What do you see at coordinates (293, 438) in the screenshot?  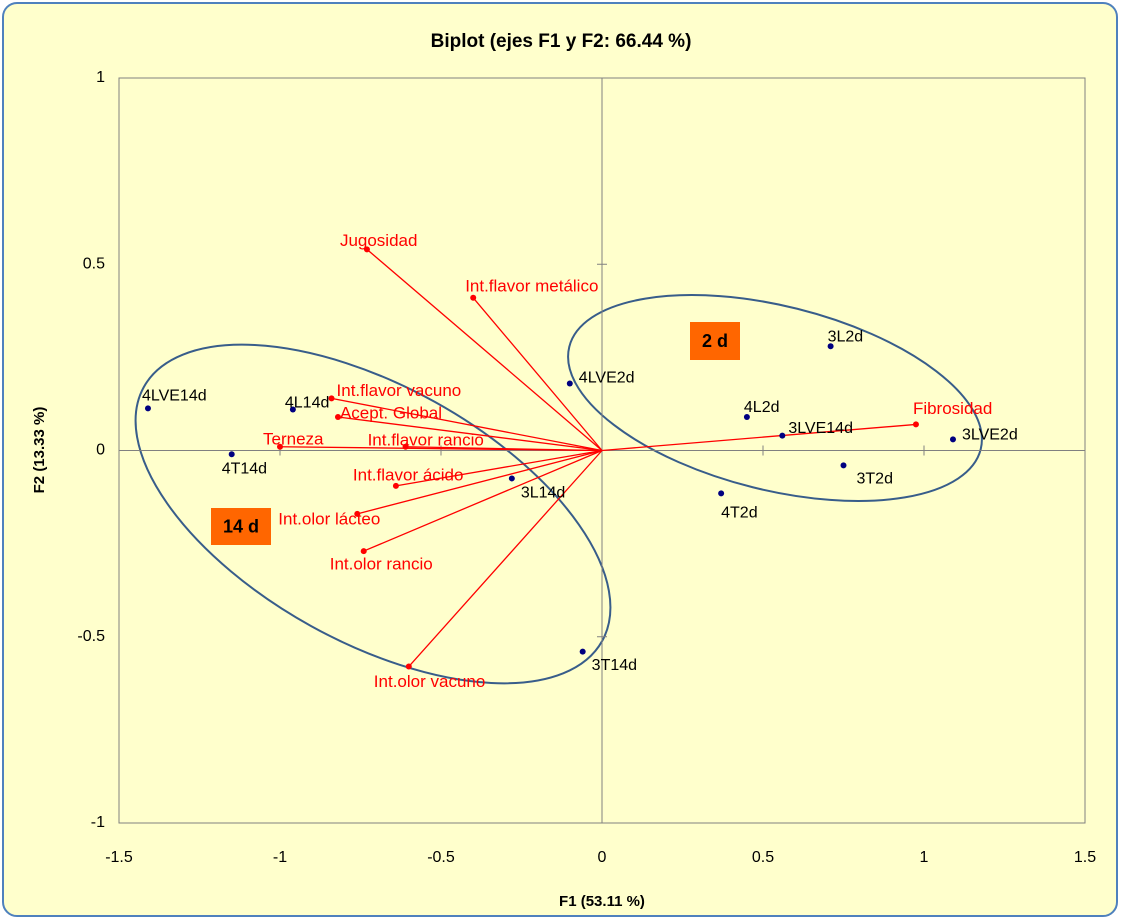 I see `vector-label: Terneza` at bounding box center [293, 438].